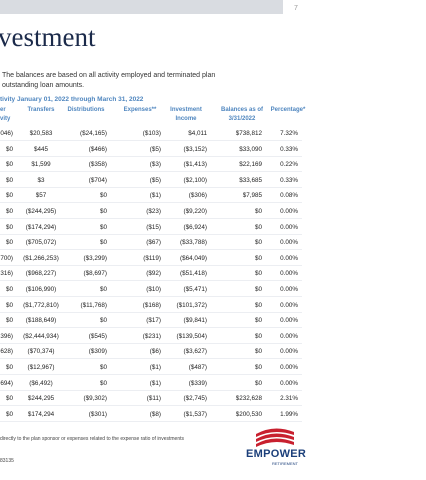  What do you see at coordinates (195, 414) in the screenshot?
I see `table-cell: ($1,537)` at bounding box center [195, 414].